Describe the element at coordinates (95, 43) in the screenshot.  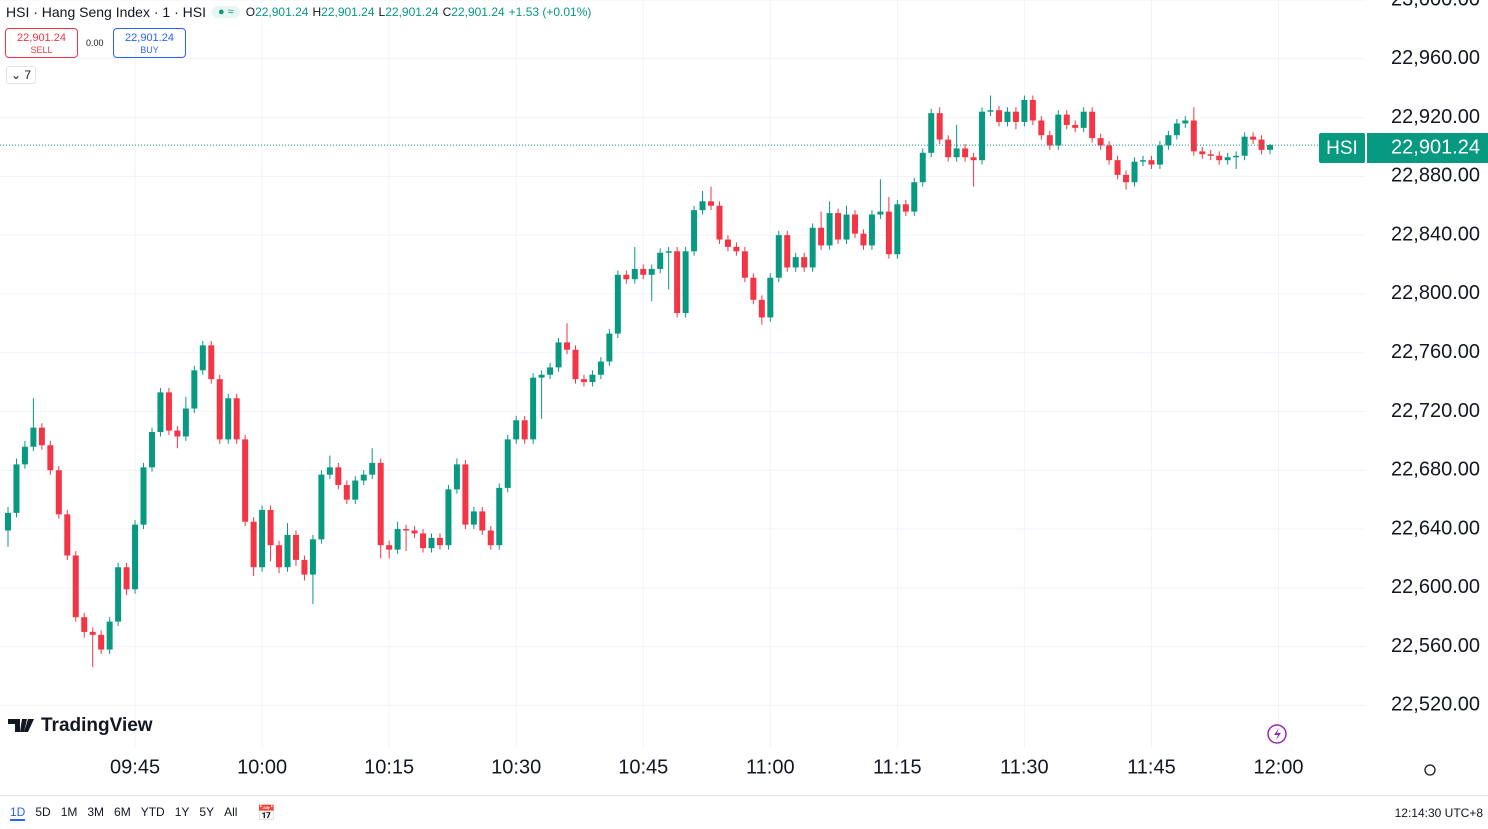
I see `spread: 0.00` at that location.